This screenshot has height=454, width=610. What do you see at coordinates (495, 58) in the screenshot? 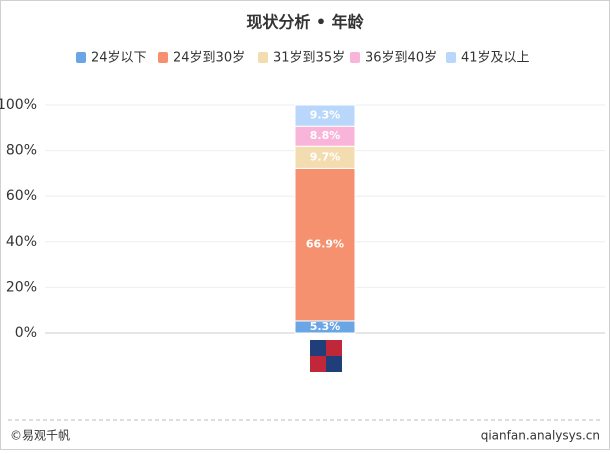
I see `legend-label: 41岁及以上` at bounding box center [495, 58].